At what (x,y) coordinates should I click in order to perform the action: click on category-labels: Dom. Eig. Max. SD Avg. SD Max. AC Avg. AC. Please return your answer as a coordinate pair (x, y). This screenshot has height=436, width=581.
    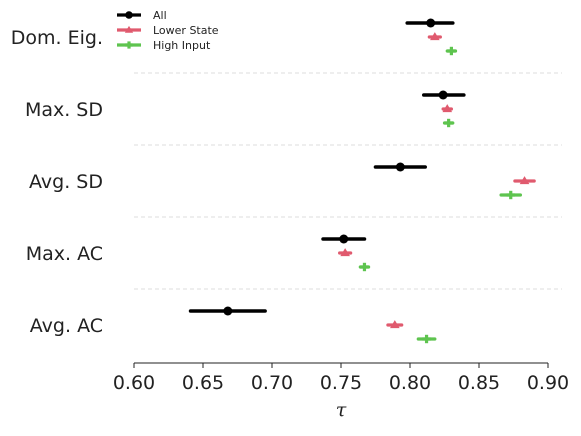
    Looking at the image, I should click on (57, 182).